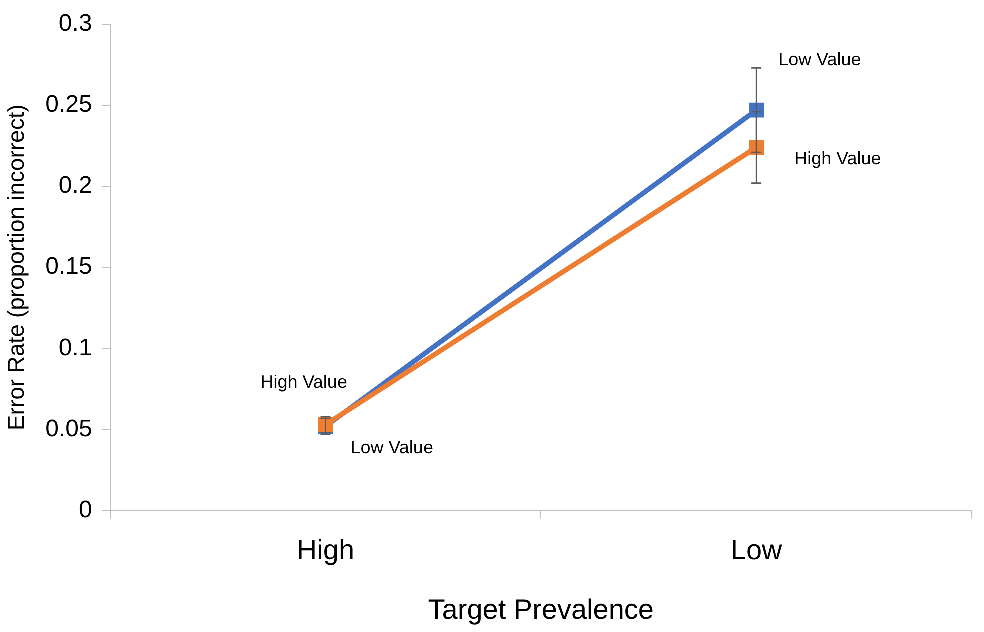 Image resolution: width=984 pixels, height=632 pixels. I want to click on series-label: Low Value, so click(392, 447).